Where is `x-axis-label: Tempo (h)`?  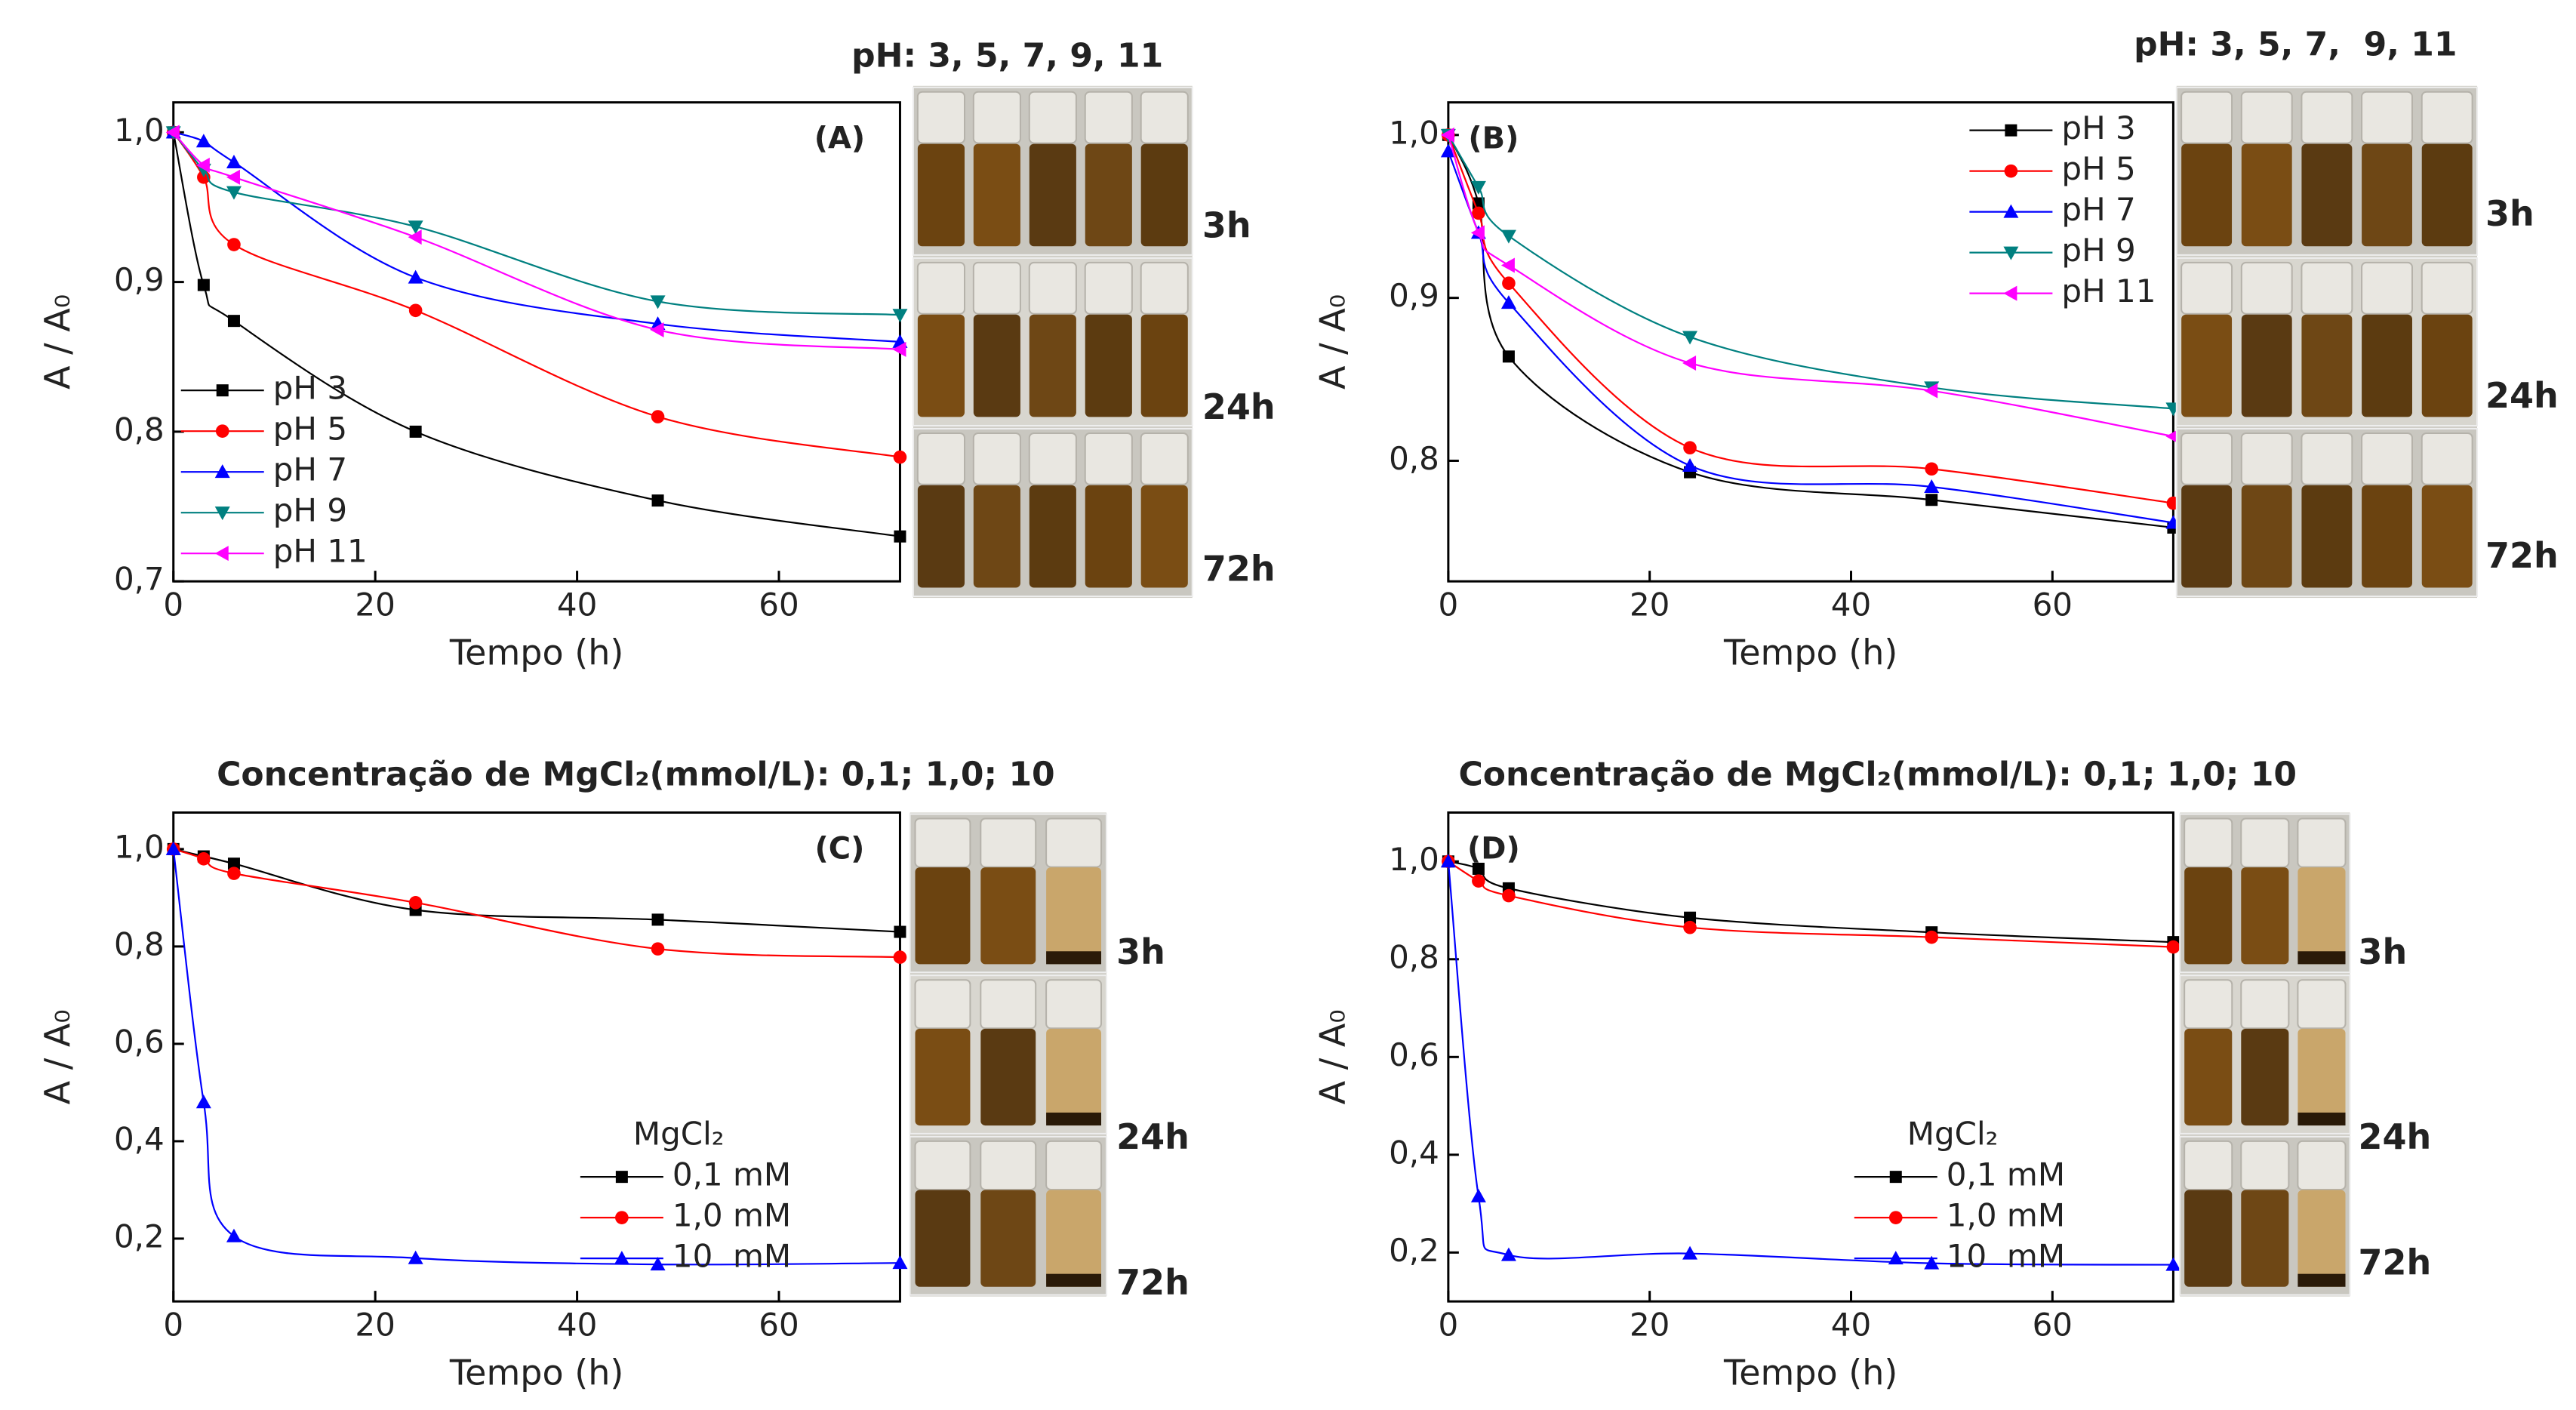 x-axis-label: Tempo (h) is located at coordinates (536, 653).